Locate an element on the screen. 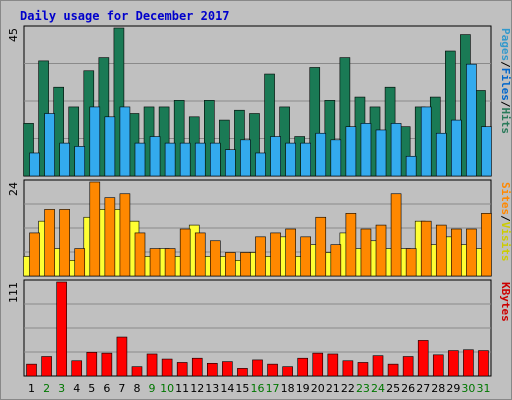  x-tick-label: 30 is located at coordinates (468, 388).